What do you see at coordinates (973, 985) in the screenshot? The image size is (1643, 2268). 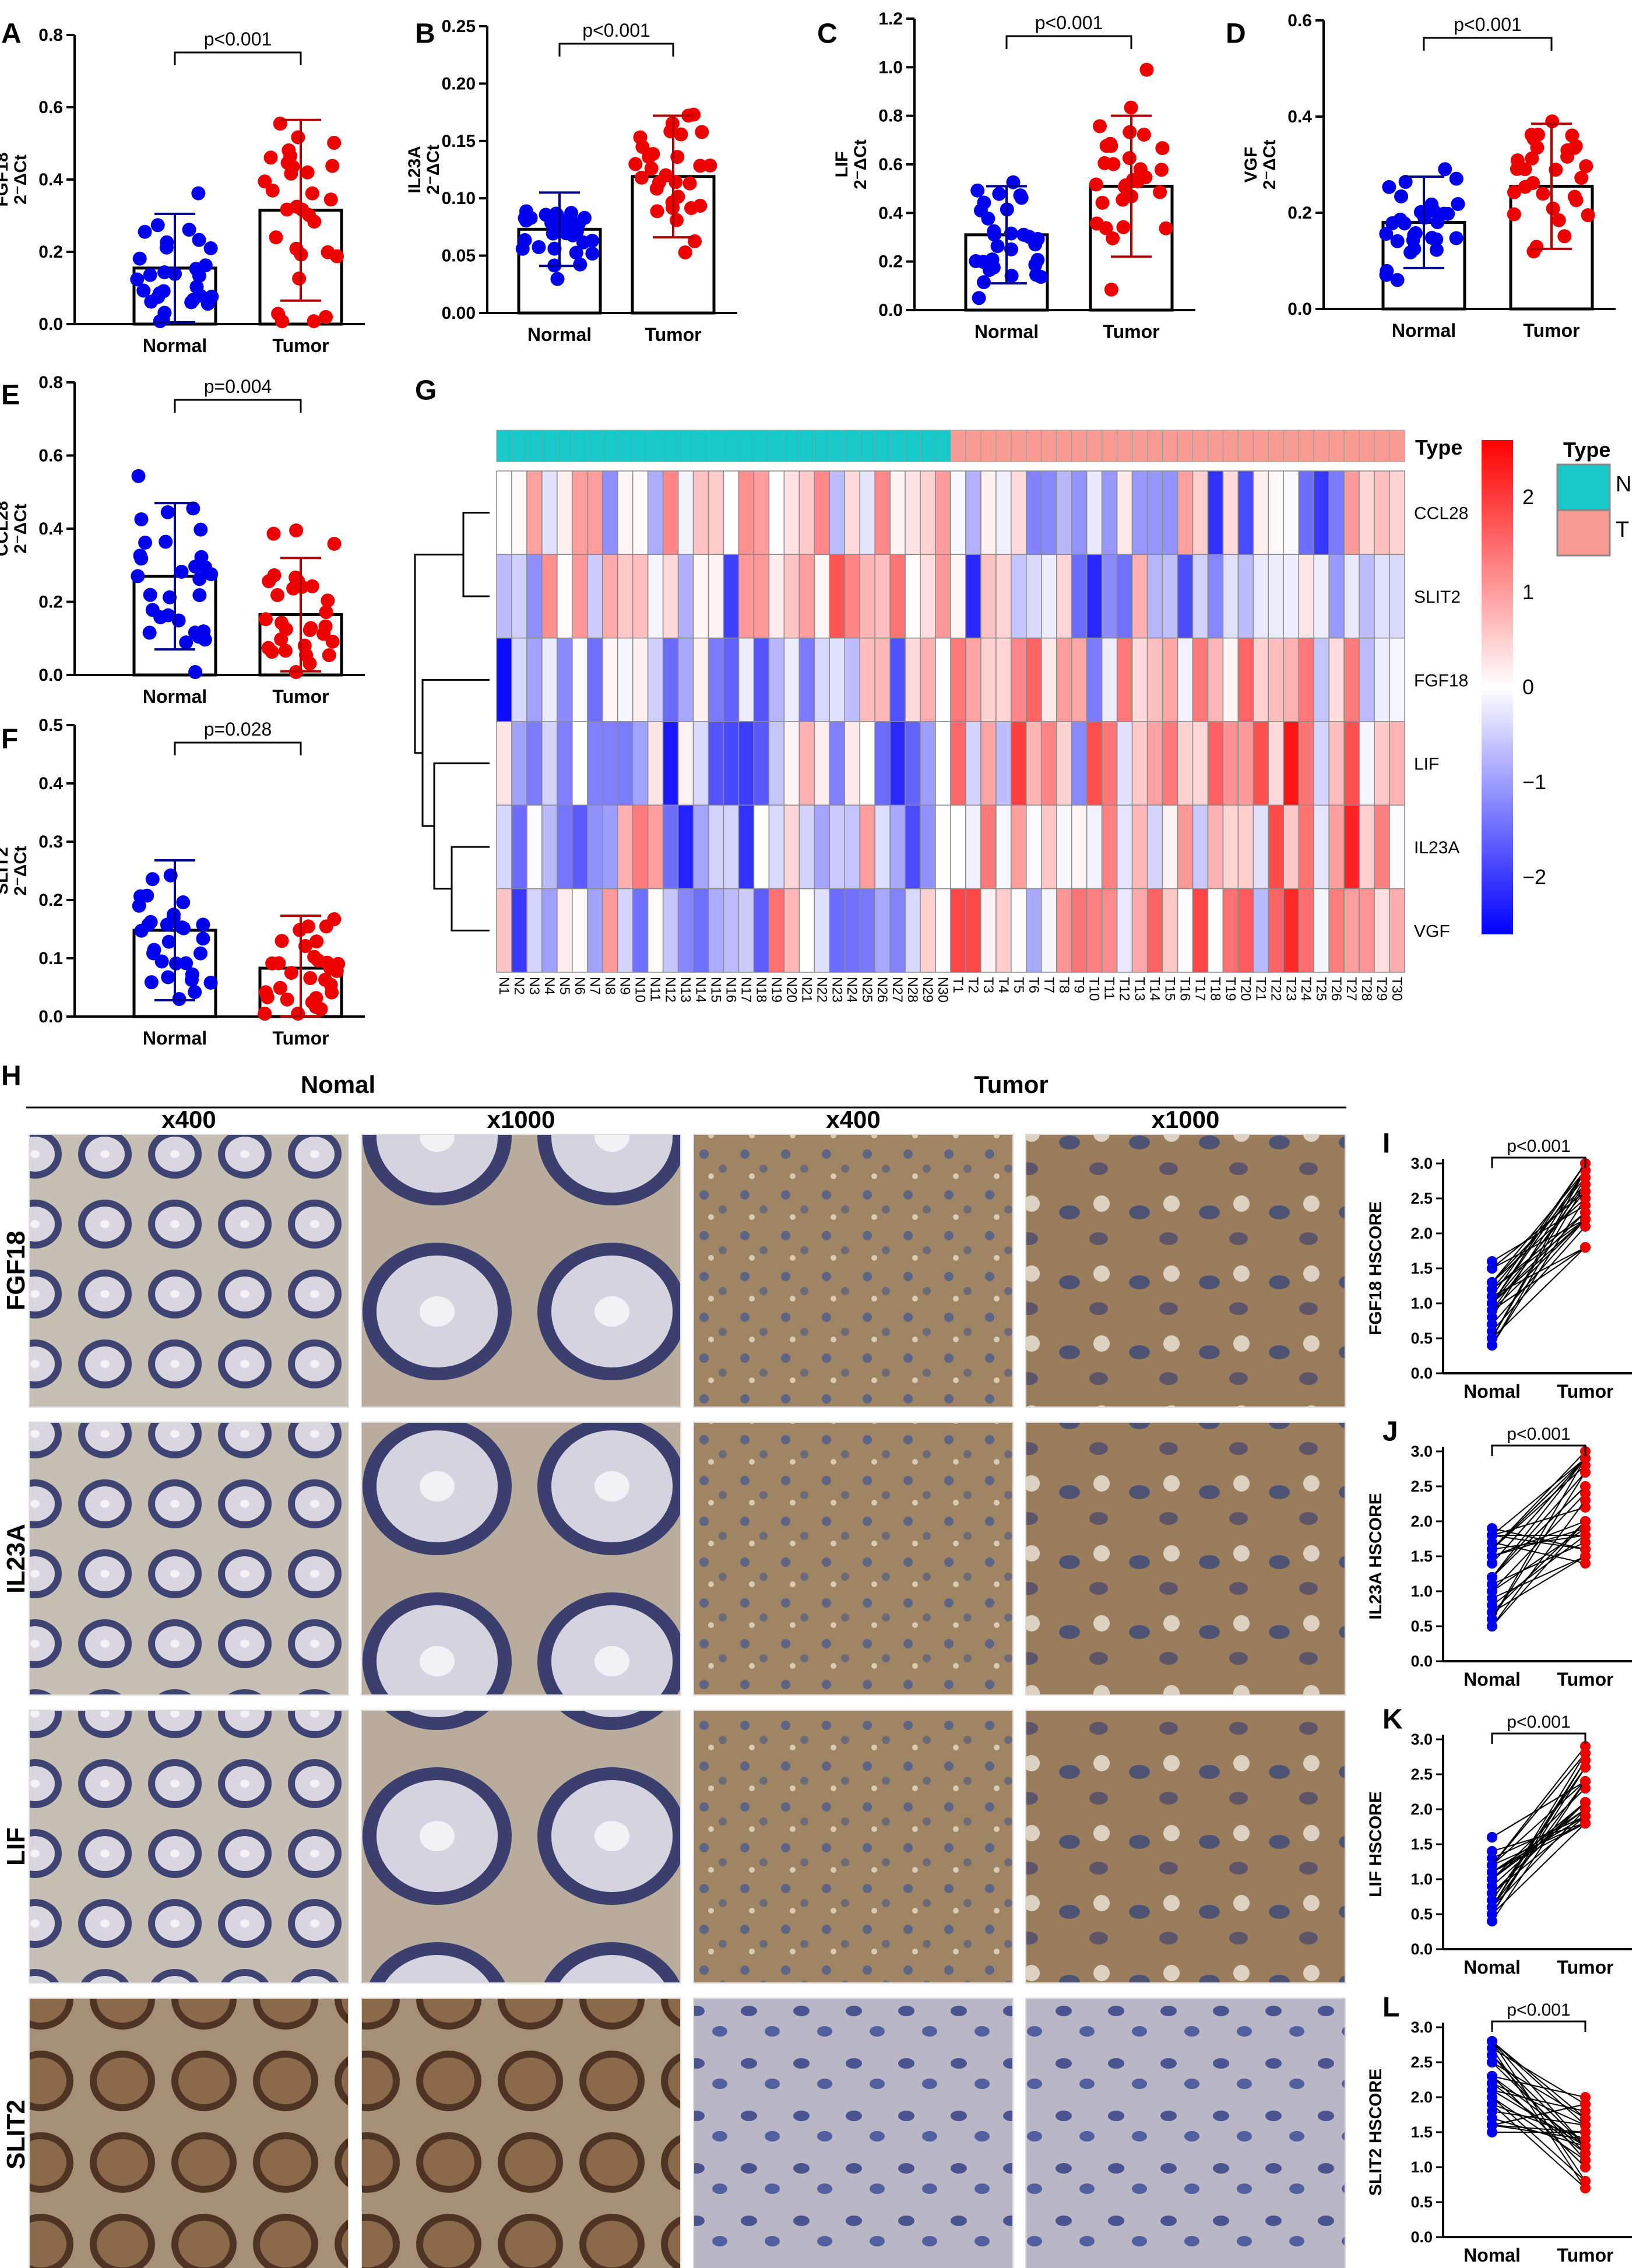 I see `heatmap-column-label: T2` at bounding box center [973, 985].